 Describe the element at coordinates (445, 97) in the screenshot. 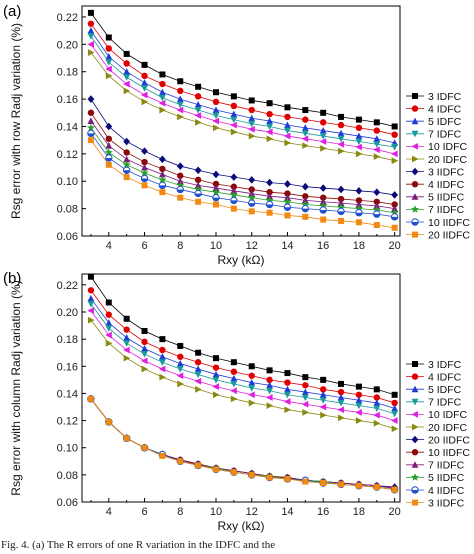

I see `panel-a-legend-label: 3 IDFC` at that location.